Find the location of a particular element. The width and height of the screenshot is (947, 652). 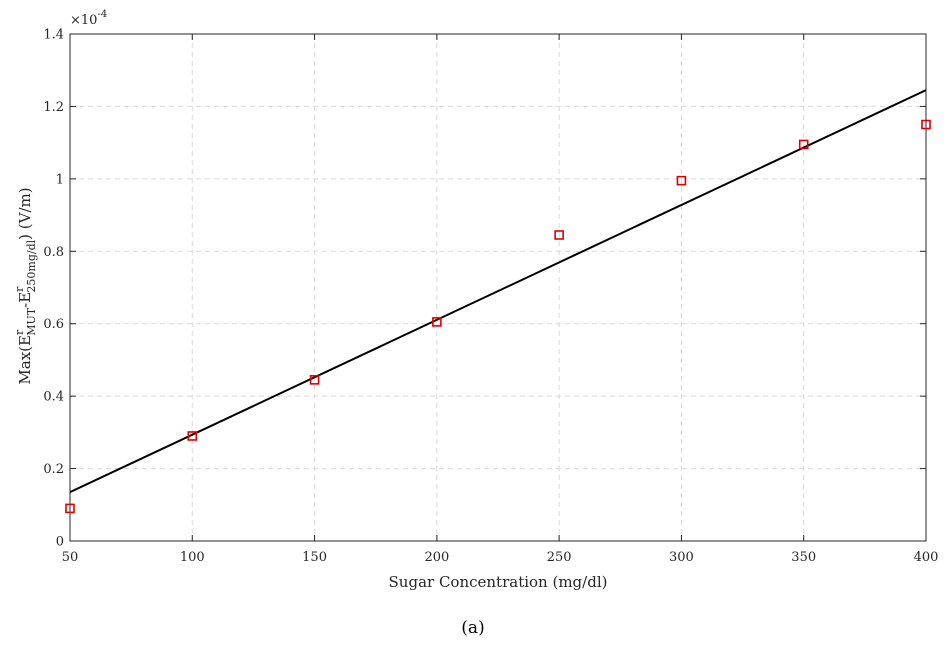

y-tick-label: 0.8 is located at coordinates (53, 252).